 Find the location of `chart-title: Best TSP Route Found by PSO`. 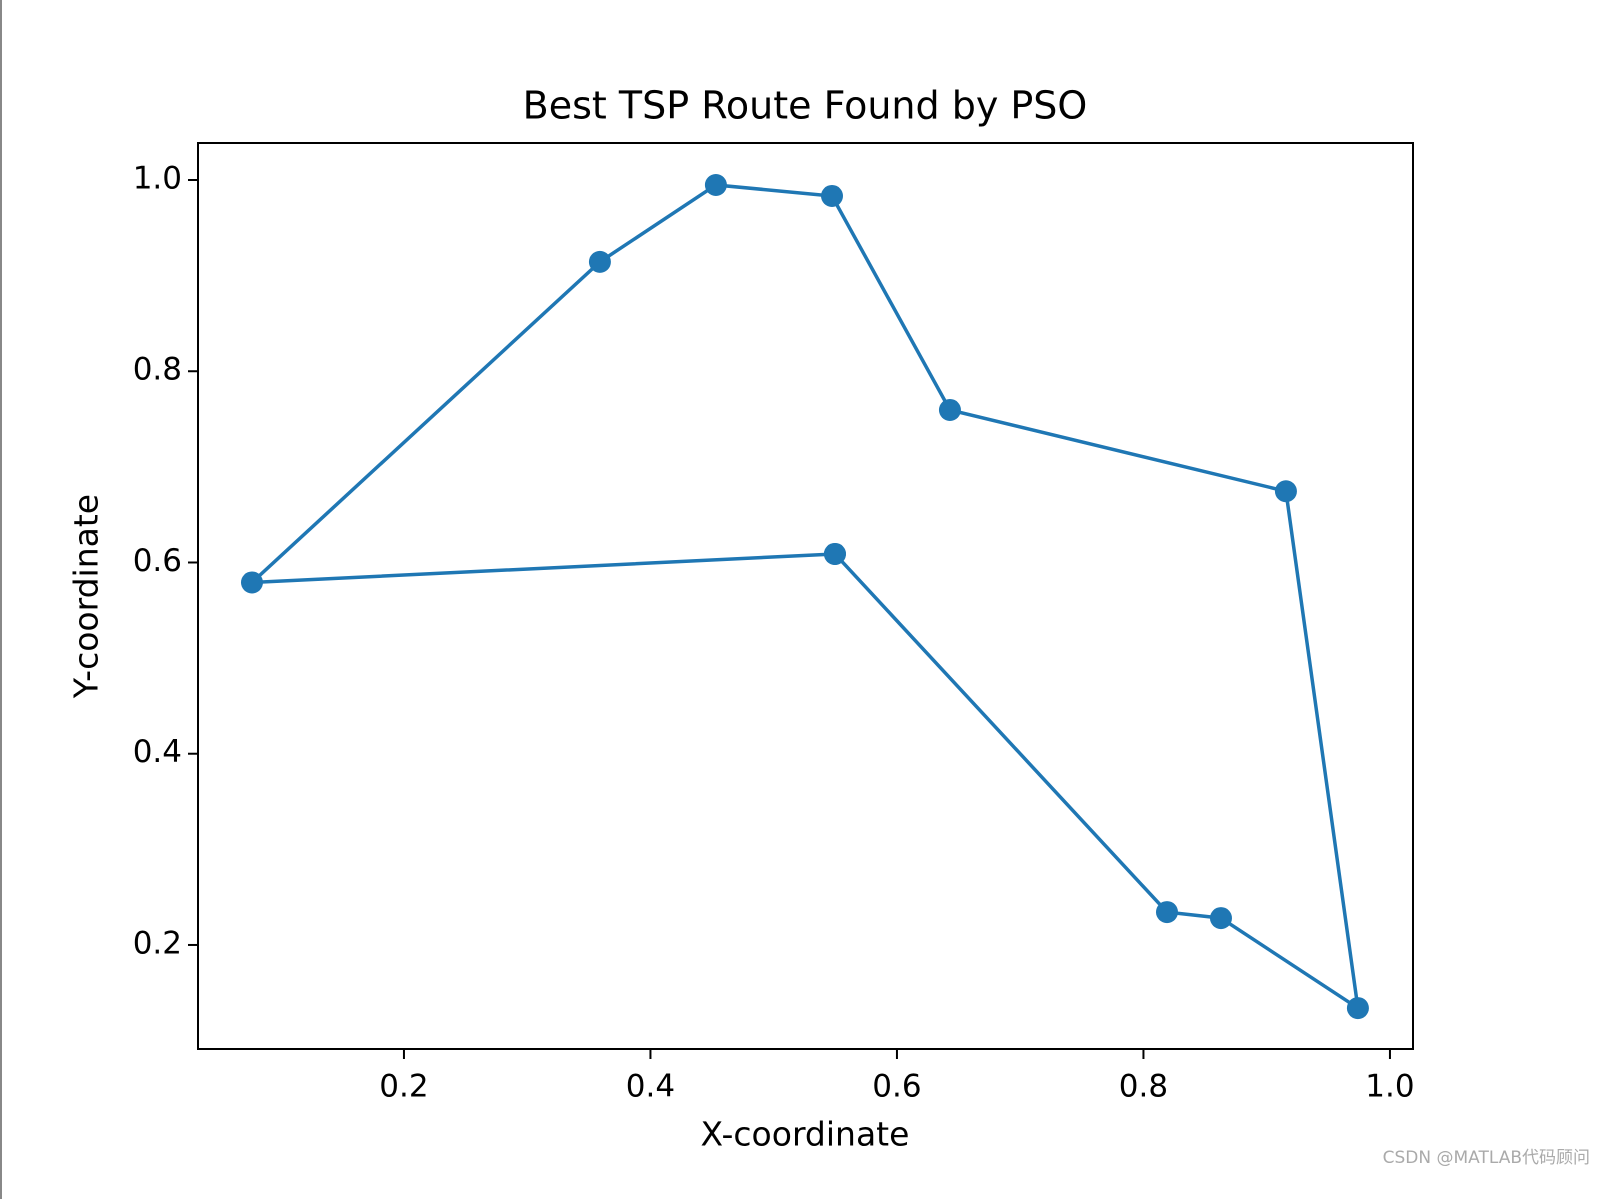

chart-title: Best TSP Route Found by PSO is located at coordinates (805, 106).